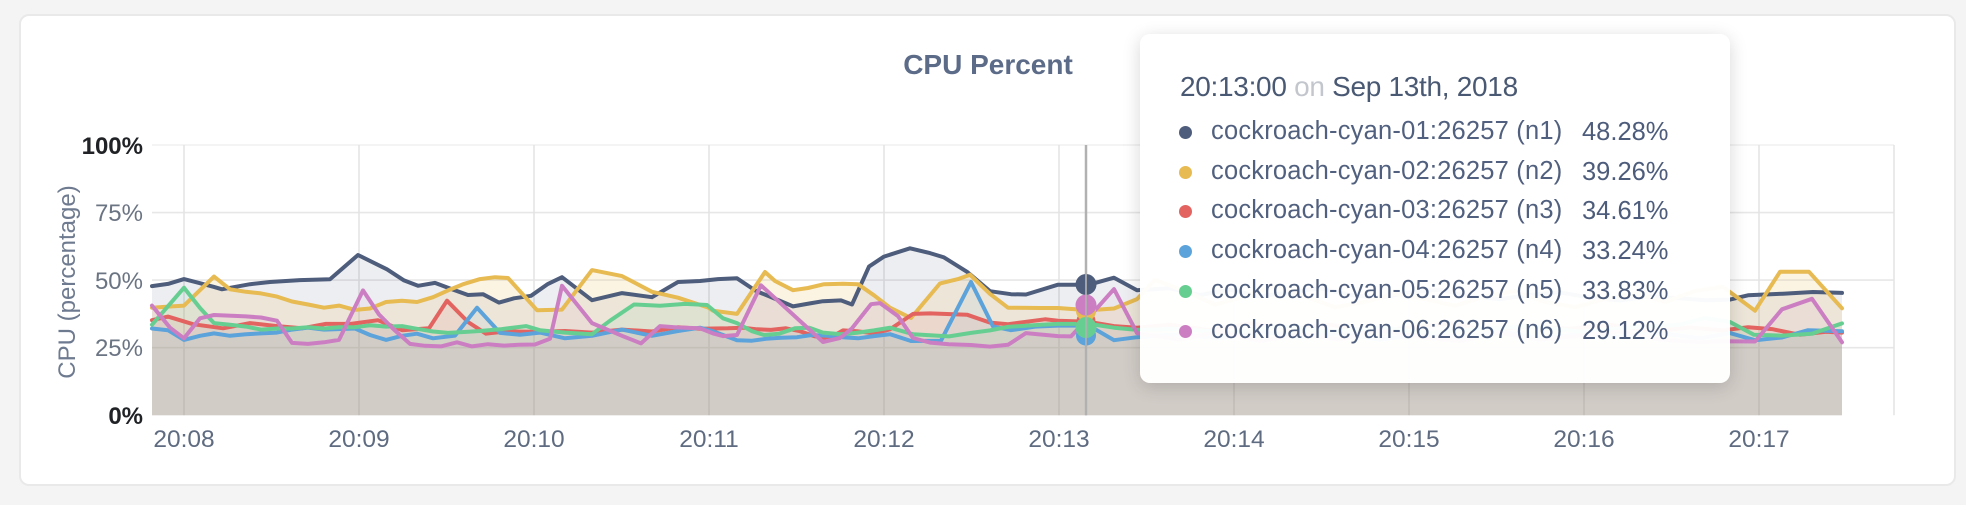  What do you see at coordinates (1058, 439) in the screenshot?
I see `svg-text: 20:13` at bounding box center [1058, 439].